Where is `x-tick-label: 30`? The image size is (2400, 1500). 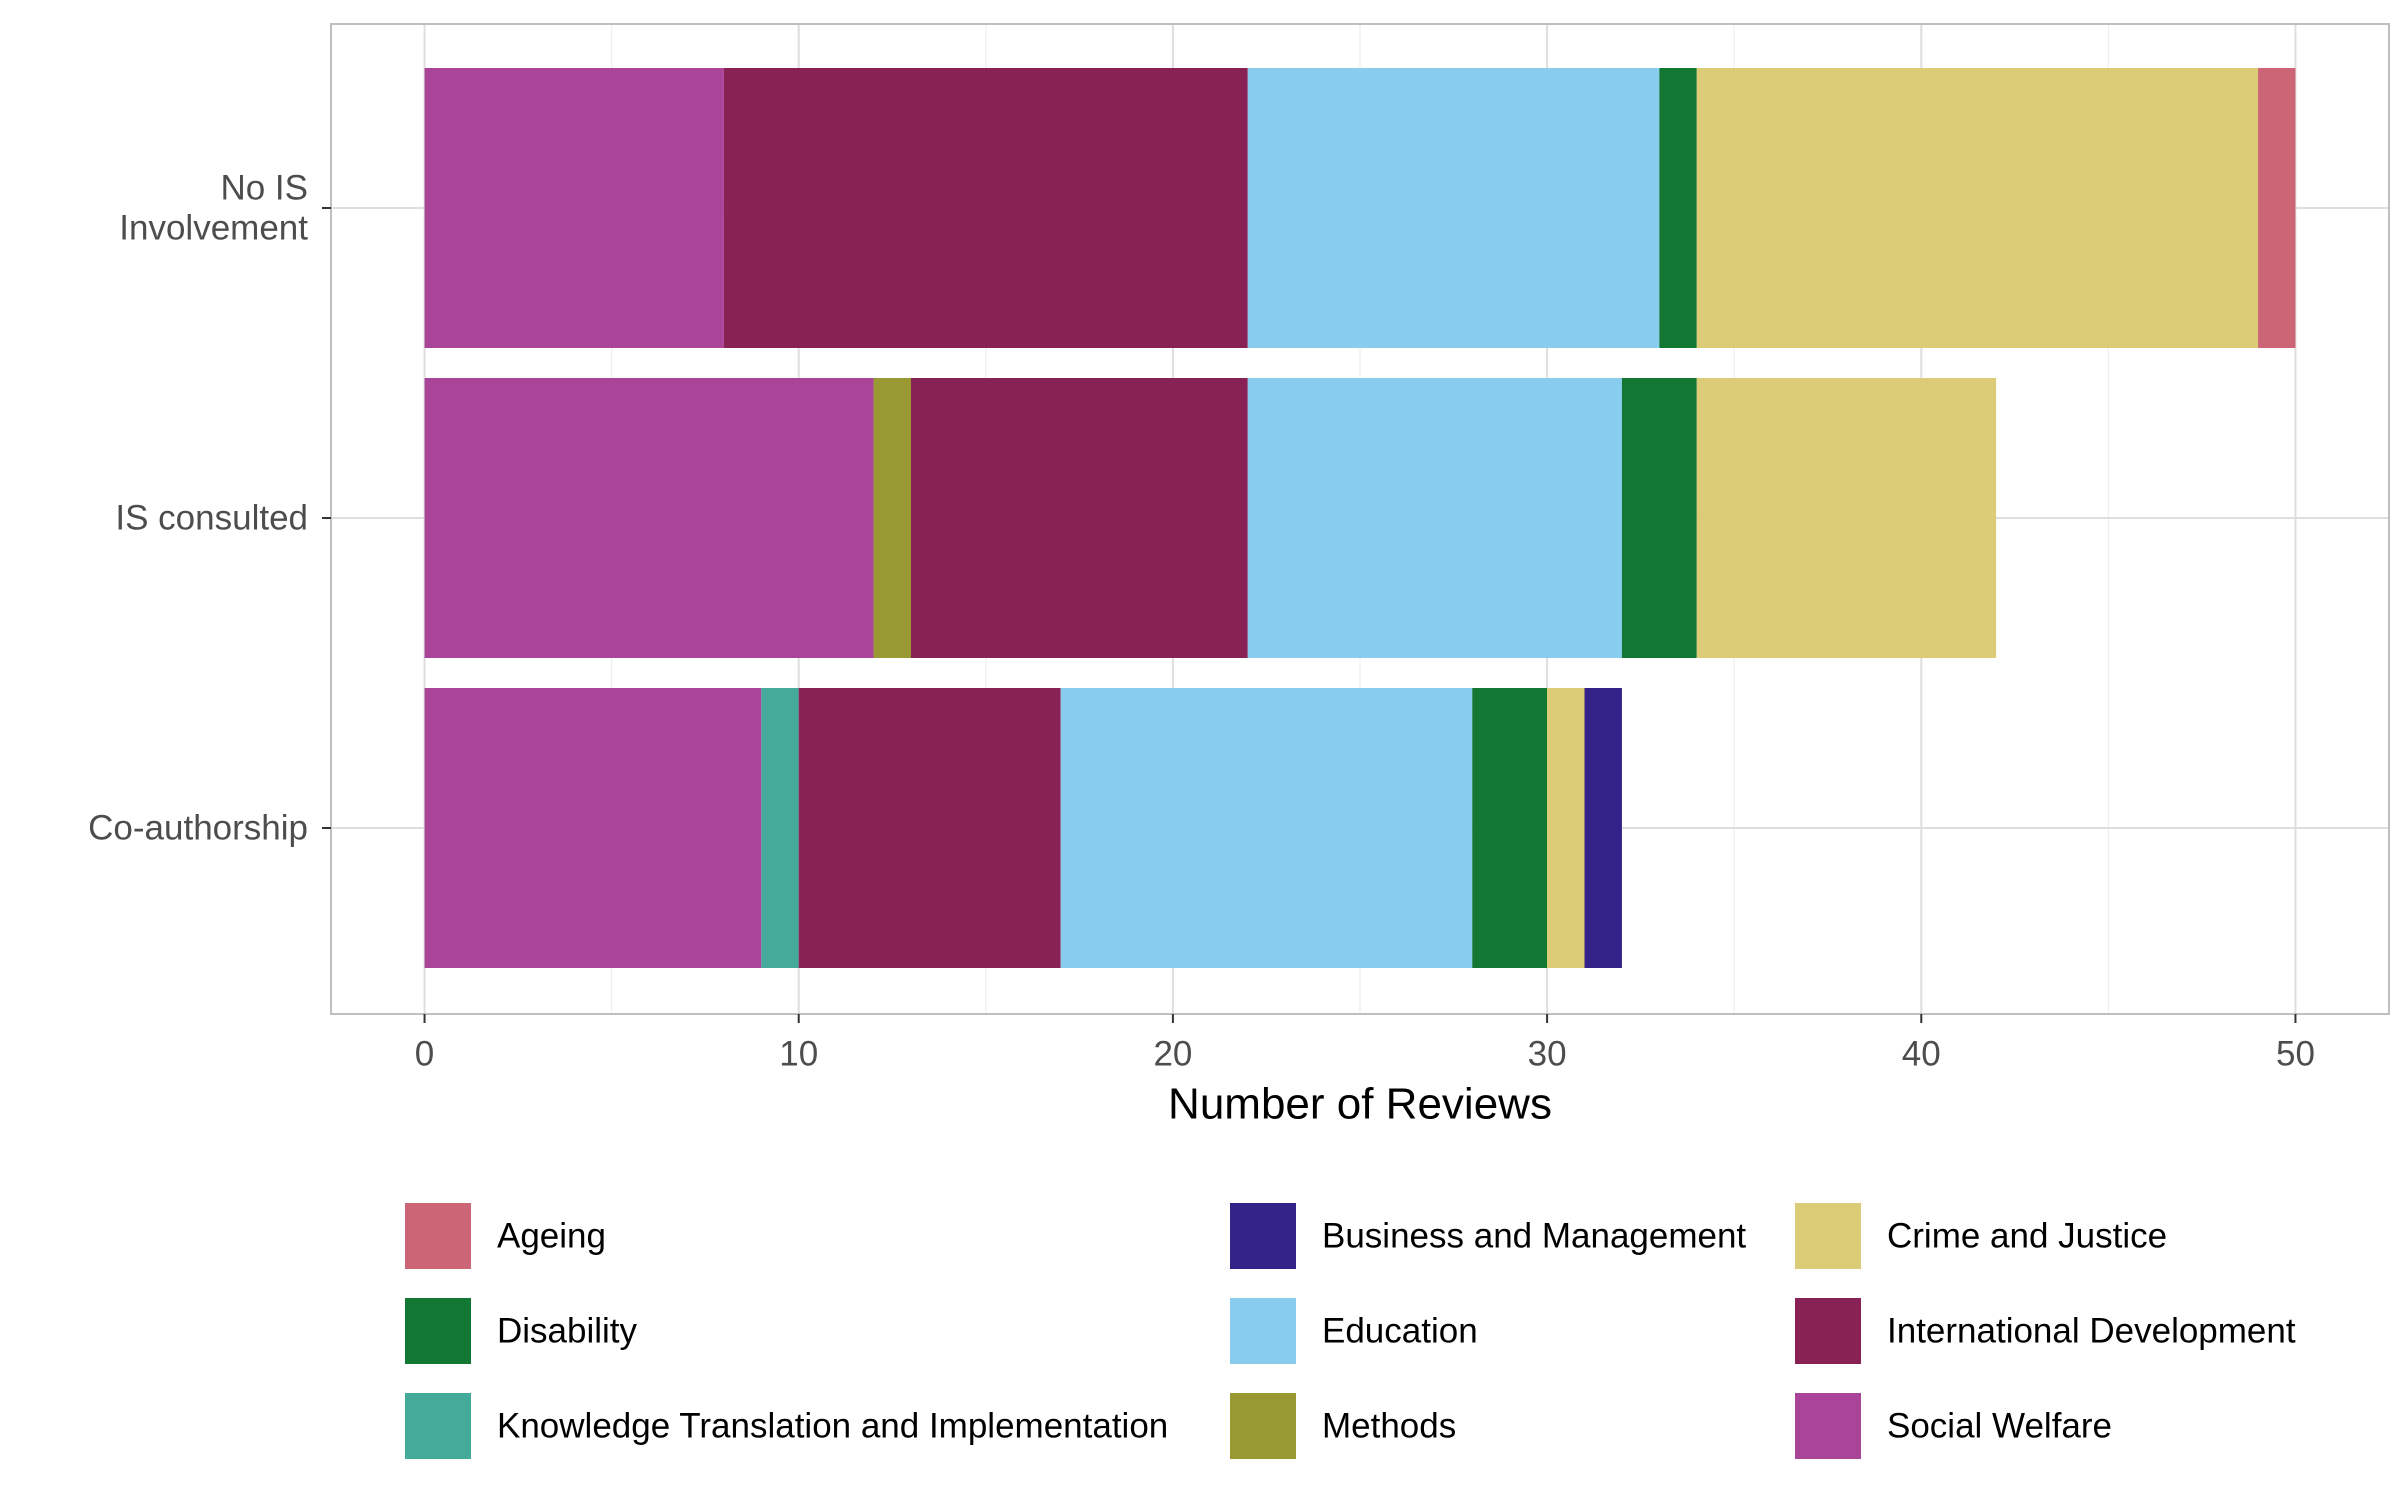 x-tick-label: 30 is located at coordinates (1547, 1054).